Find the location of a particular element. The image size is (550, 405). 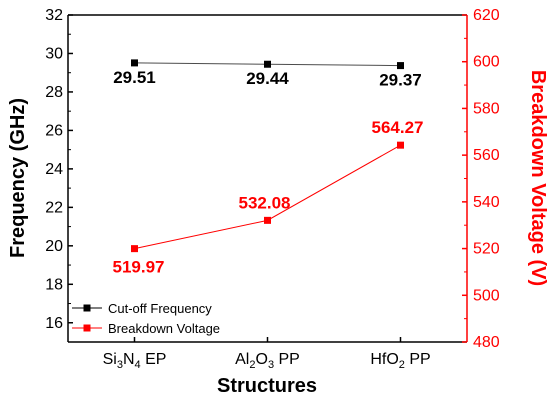

right-y-axis: 480 500 520 540 560 580 600 620 is located at coordinates (481, 179).